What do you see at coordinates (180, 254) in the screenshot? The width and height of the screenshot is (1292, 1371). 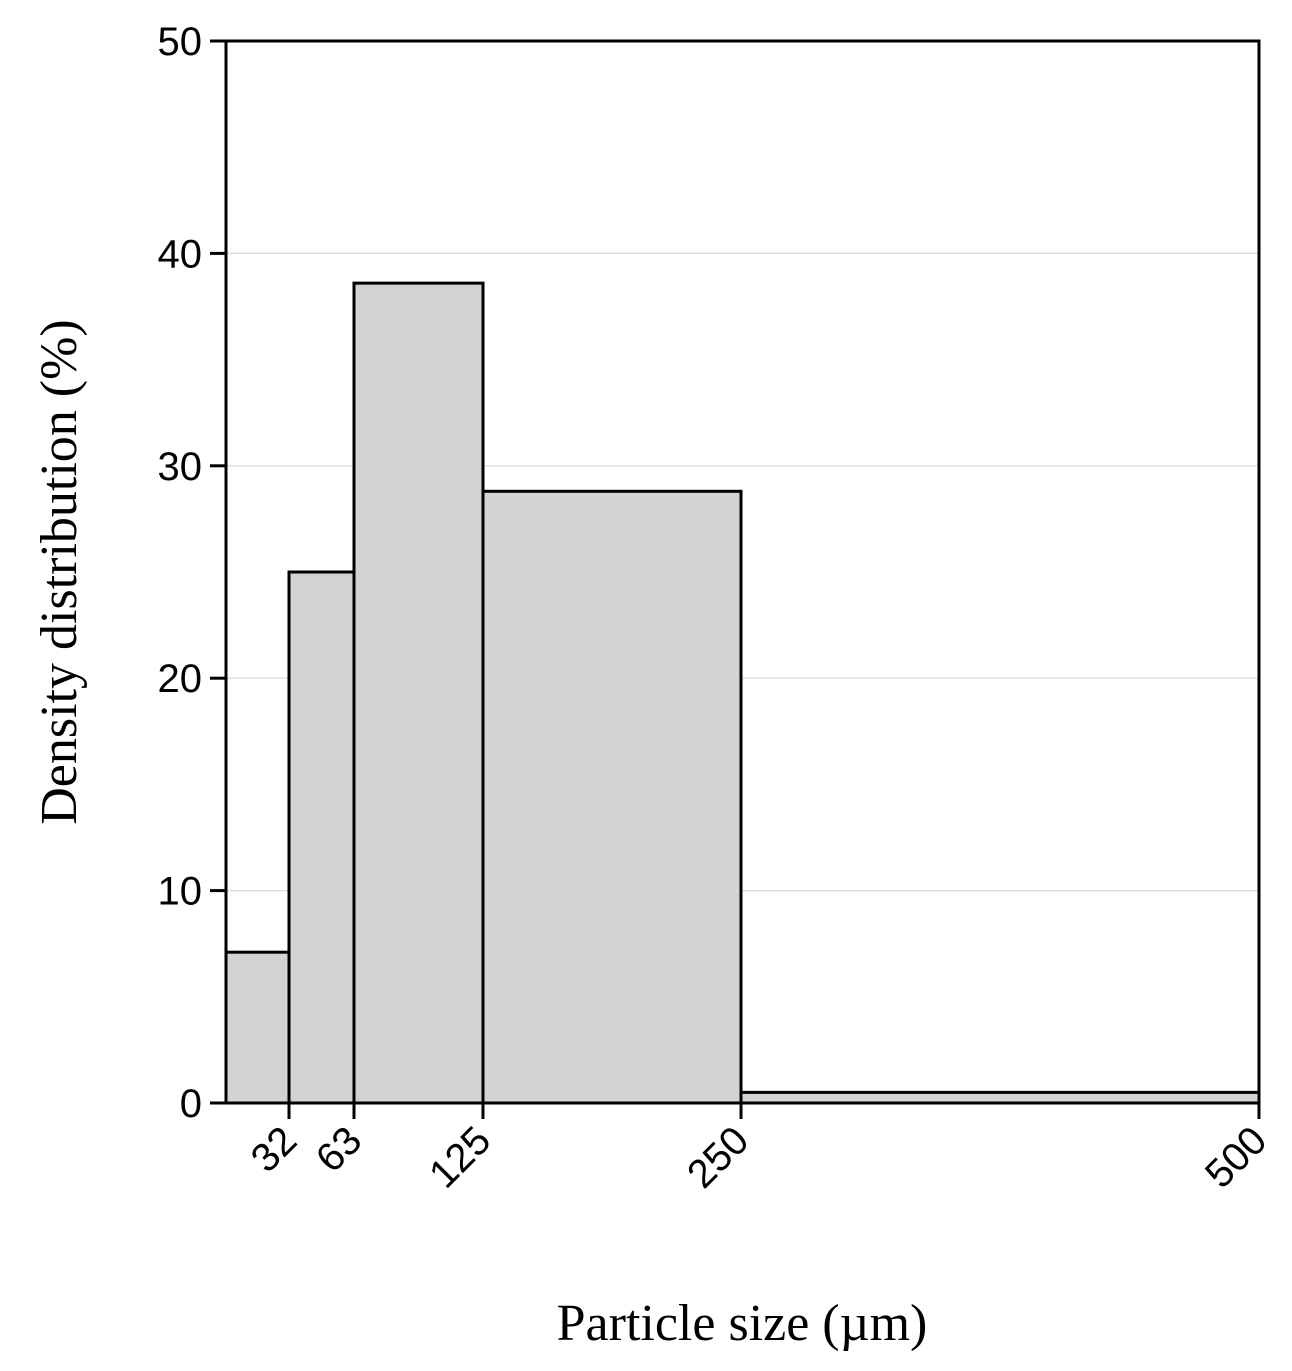 I see `y-tick-label: 40` at bounding box center [180, 254].